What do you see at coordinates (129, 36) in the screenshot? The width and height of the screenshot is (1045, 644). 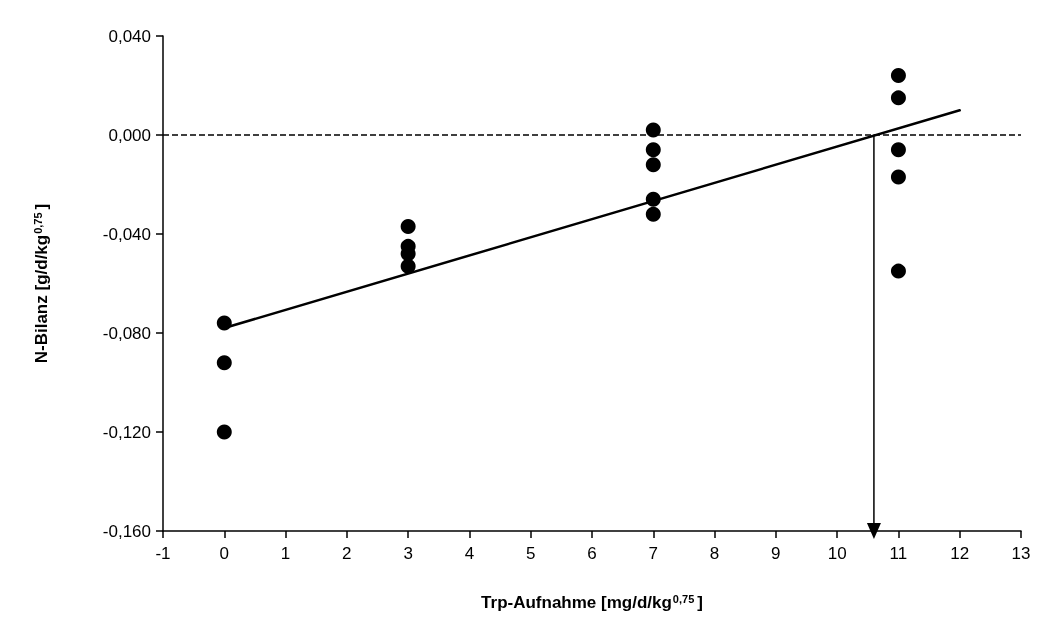 I see `y-tick-label: 0,040` at bounding box center [129, 36].